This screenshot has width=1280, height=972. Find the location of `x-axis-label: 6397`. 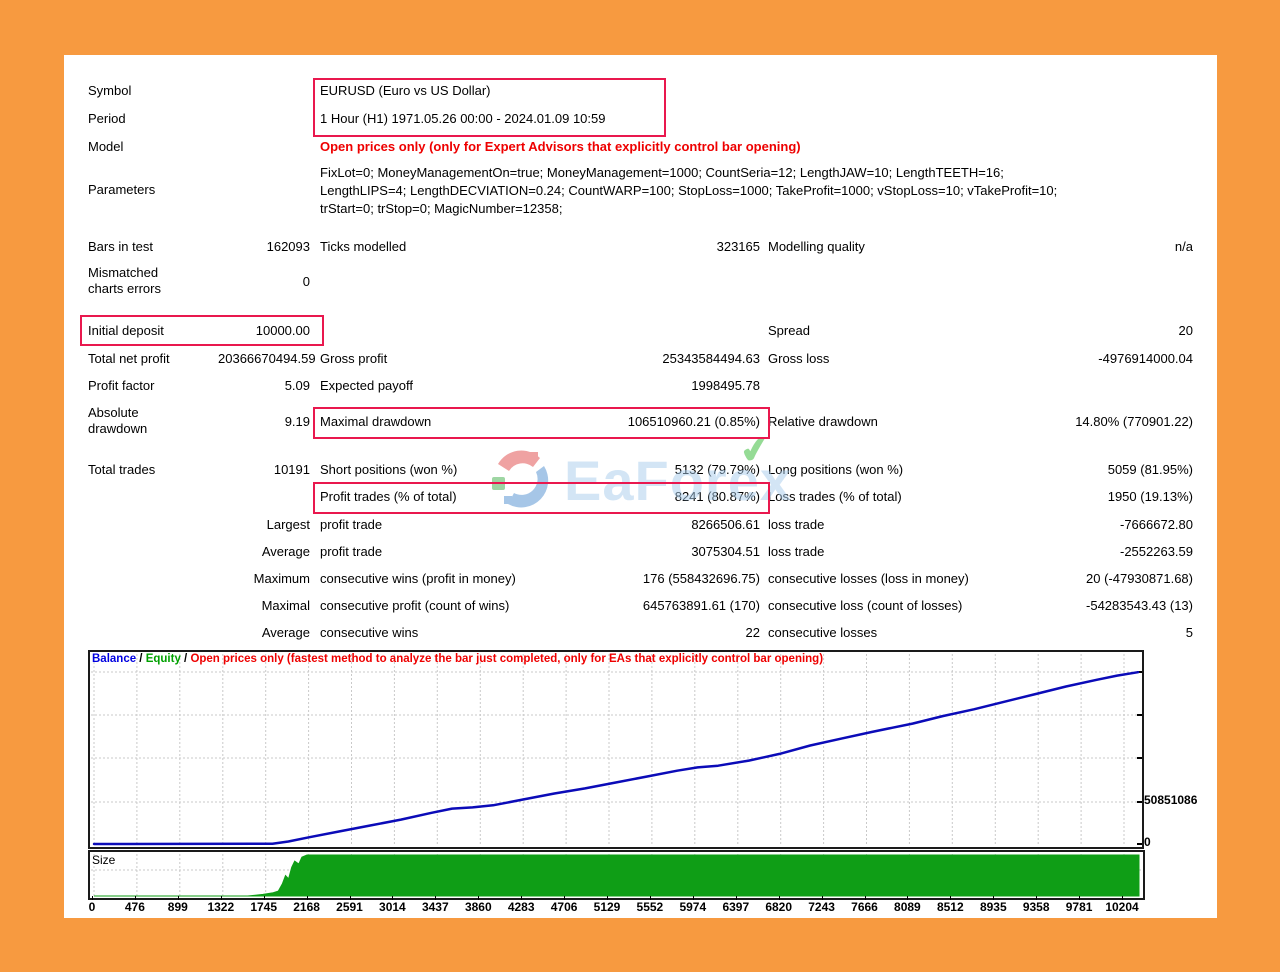

x-axis-label: 6397 is located at coordinates (736, 907).